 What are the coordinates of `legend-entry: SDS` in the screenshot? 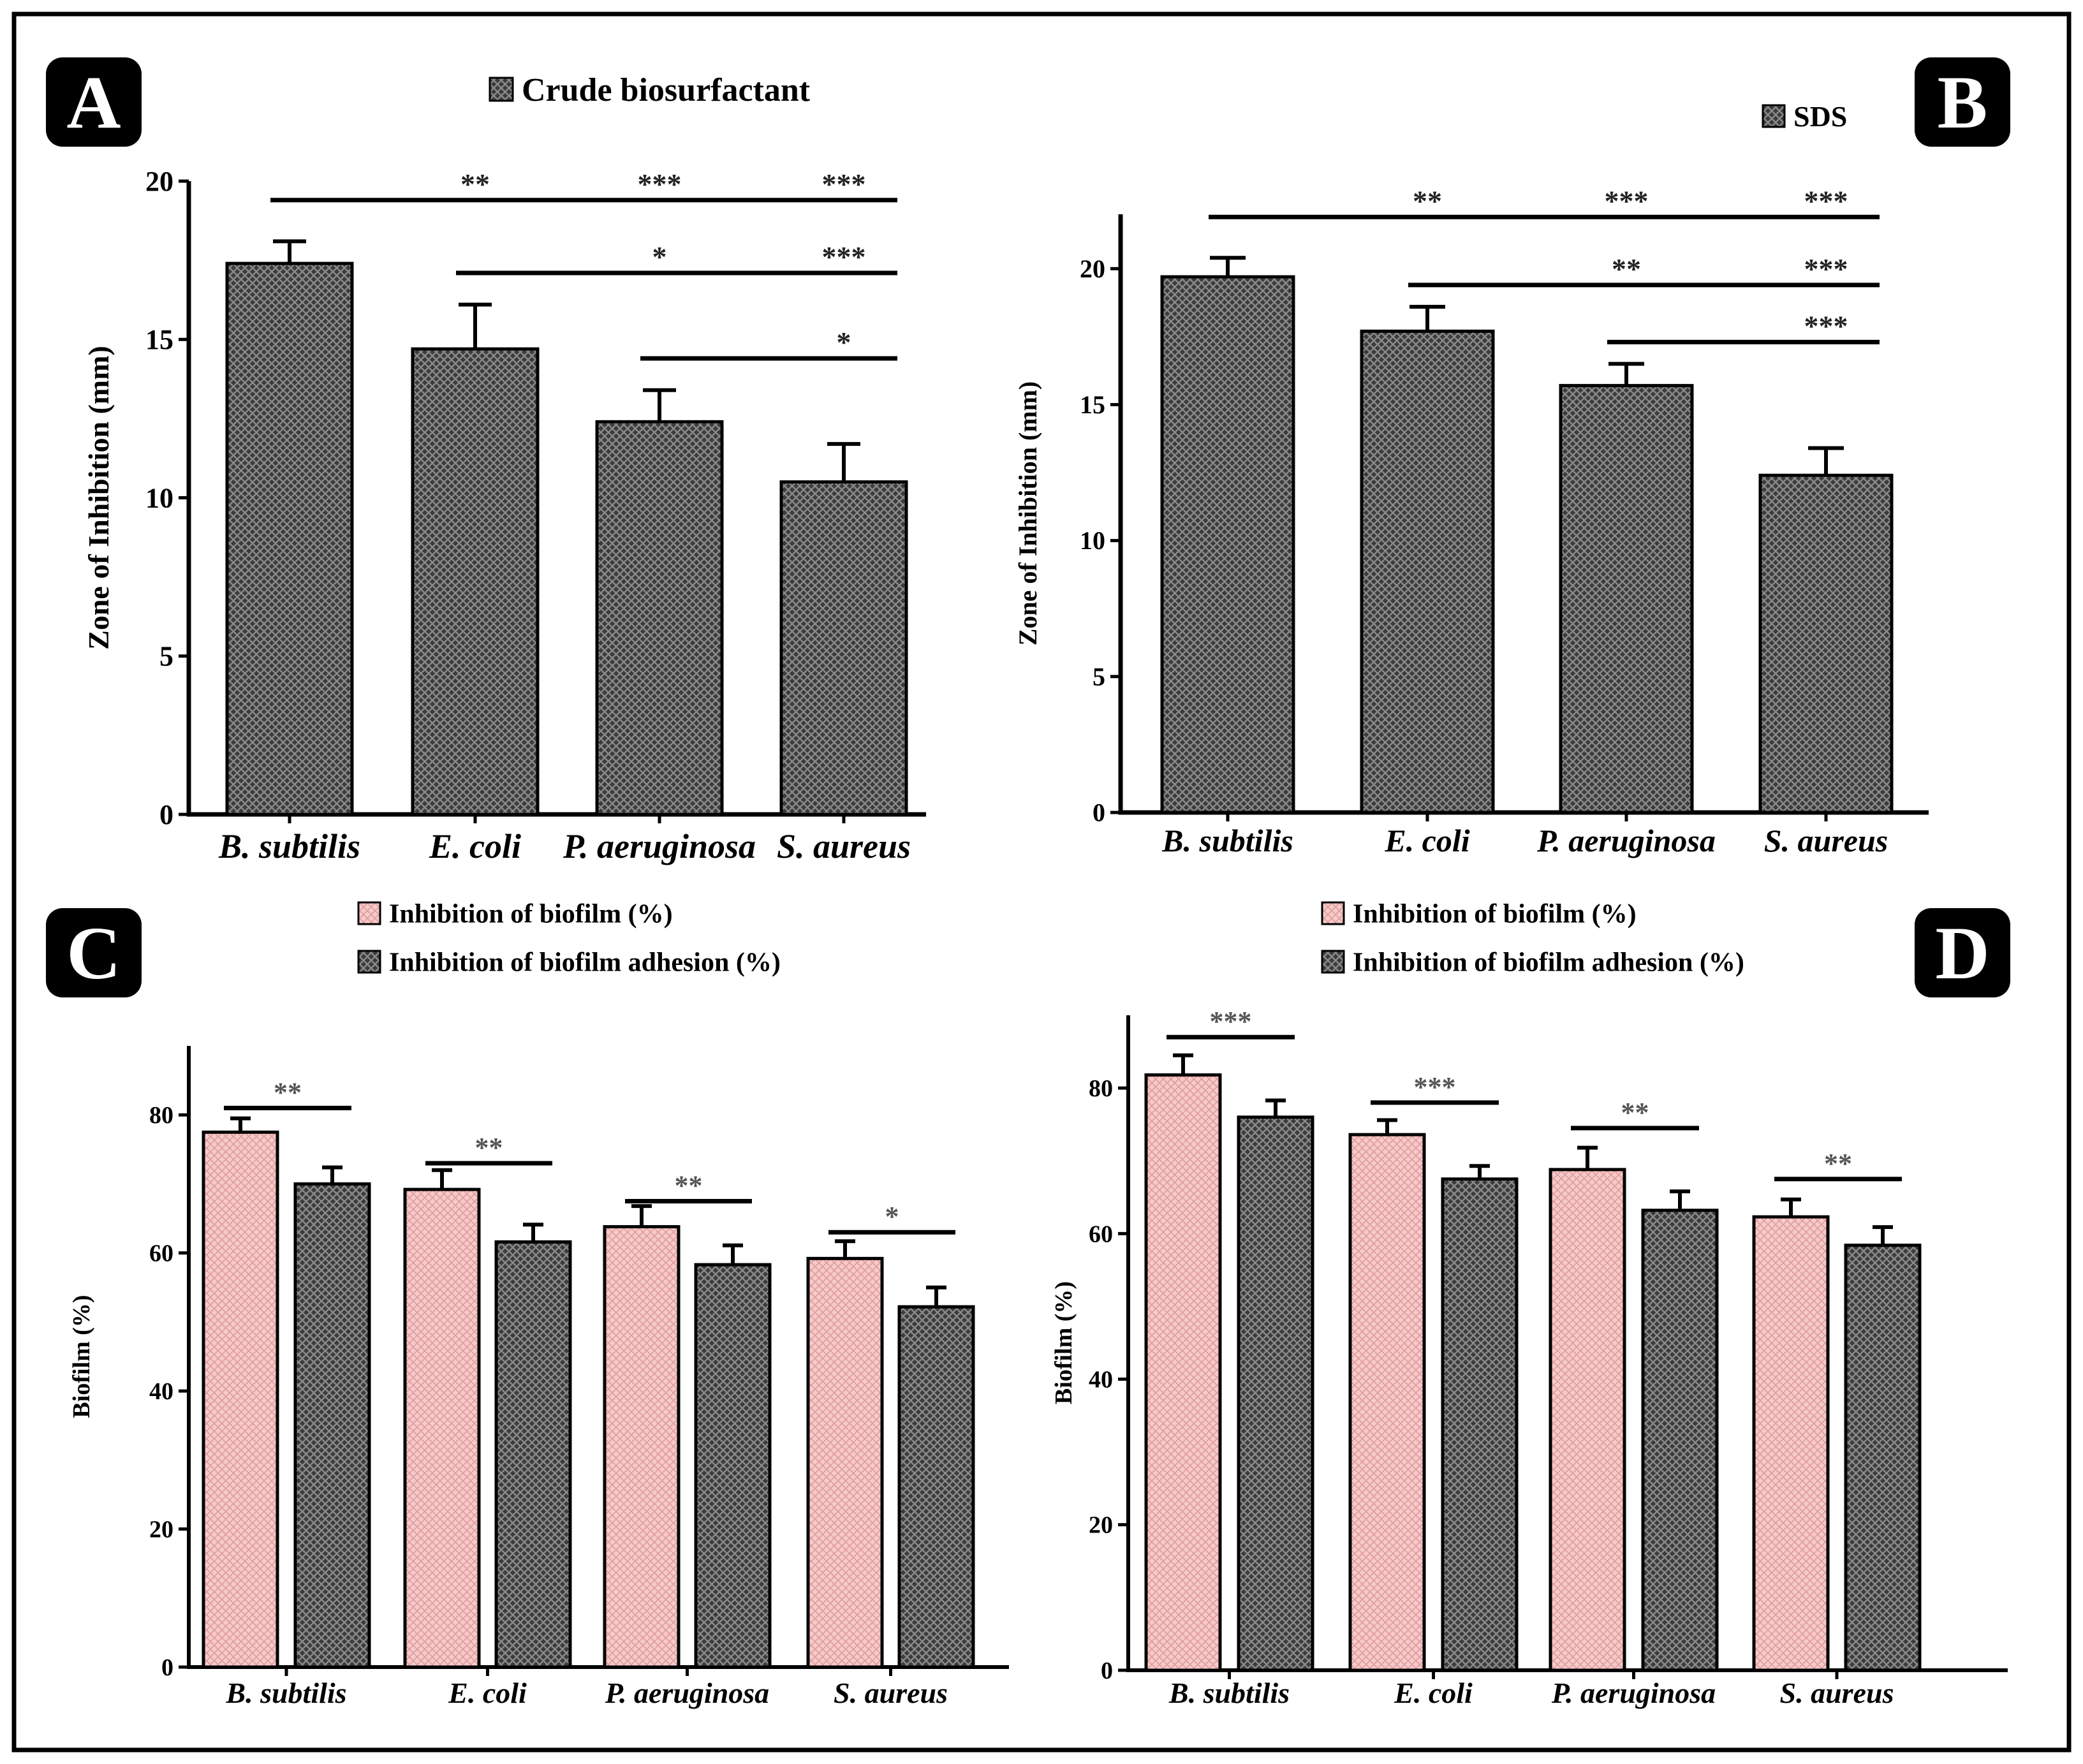 It's located at (1820, 117).